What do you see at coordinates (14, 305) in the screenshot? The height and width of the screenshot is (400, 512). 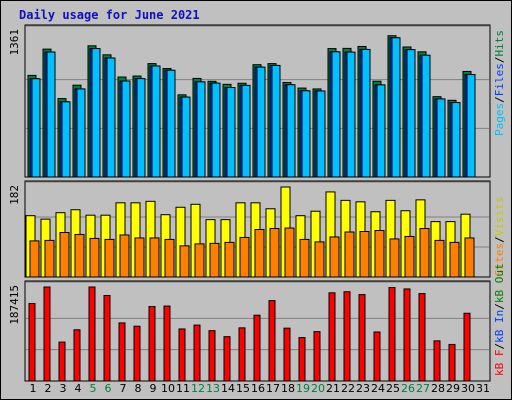 I see `y-axis-max-label: 187415` at bounding box center [14, 305].